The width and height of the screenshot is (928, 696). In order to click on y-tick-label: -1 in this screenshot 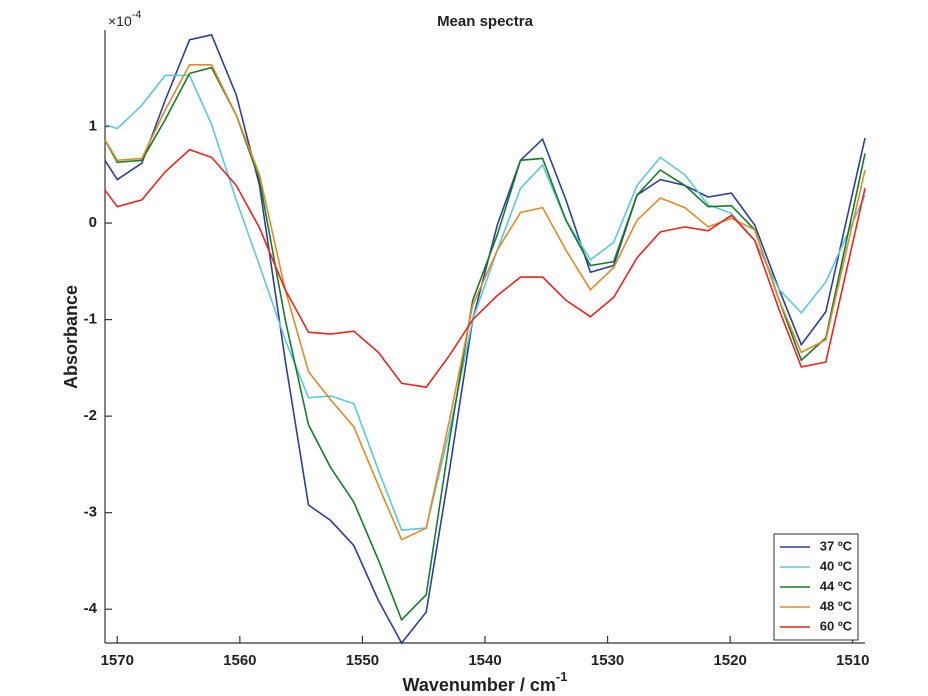, I will do `click(90, 319)`.